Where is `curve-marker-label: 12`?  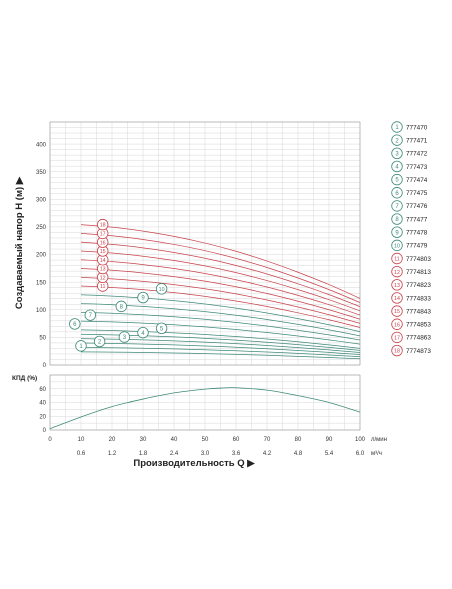 curve-marker-label: 12 is located at coordinates (103, 278).